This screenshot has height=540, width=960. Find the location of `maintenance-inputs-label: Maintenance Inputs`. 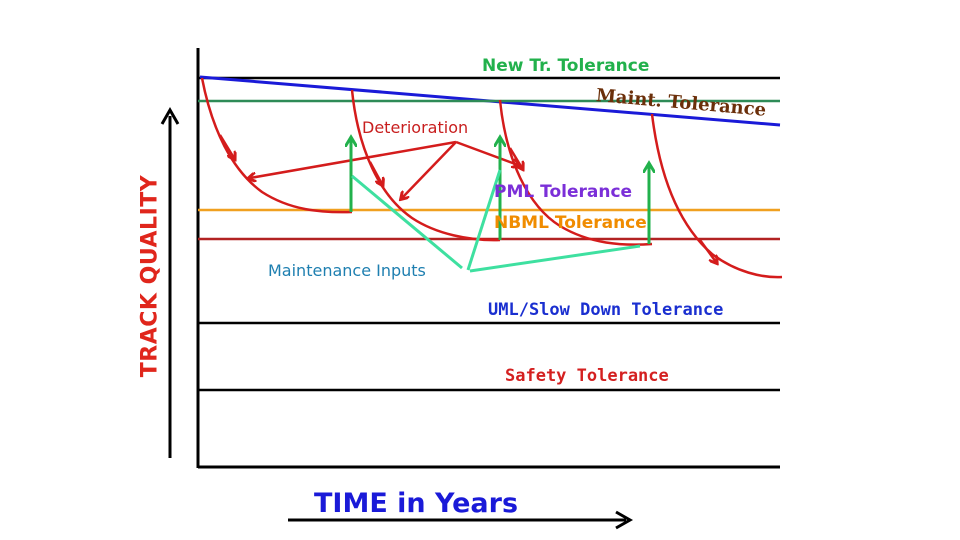

maintenance-inputs-label: Maintenance Inputs is located at coordinates (347, 270).